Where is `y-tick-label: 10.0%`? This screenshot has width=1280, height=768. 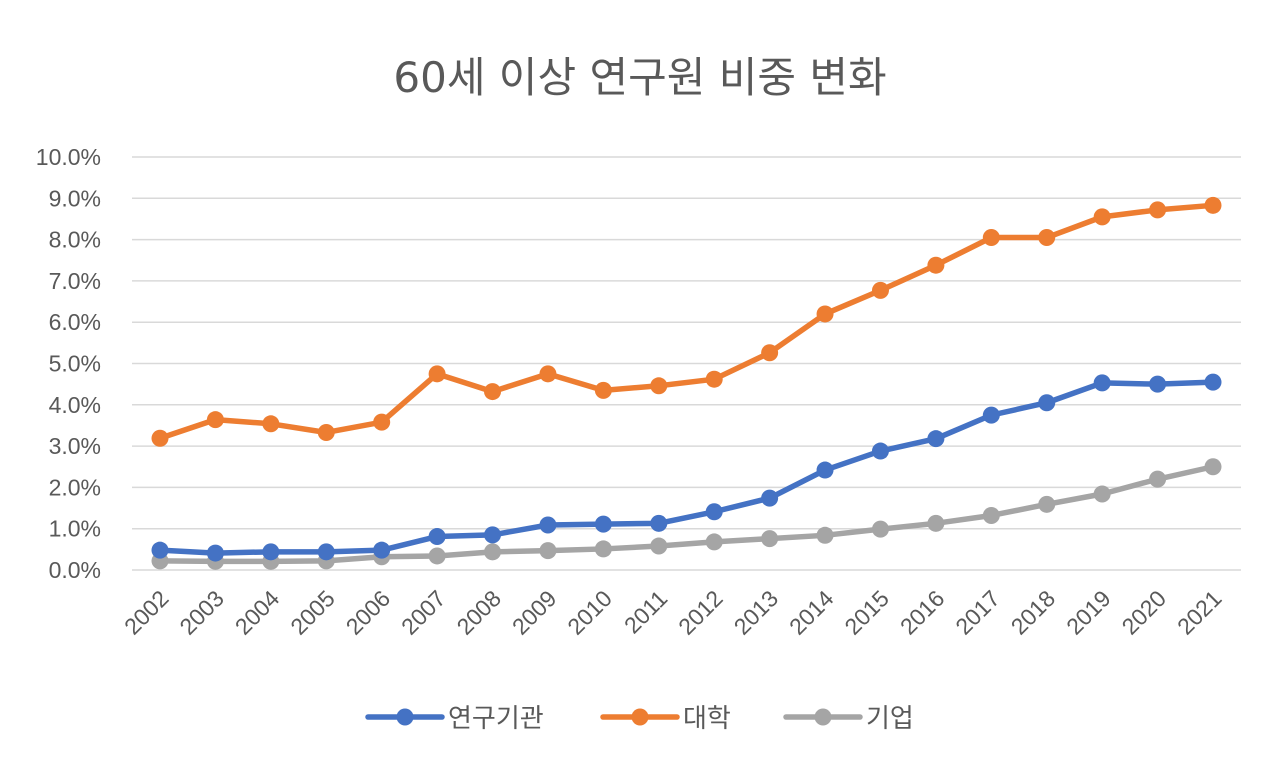 y-tick-label: 10.0% is located at coordinates (68, 157).